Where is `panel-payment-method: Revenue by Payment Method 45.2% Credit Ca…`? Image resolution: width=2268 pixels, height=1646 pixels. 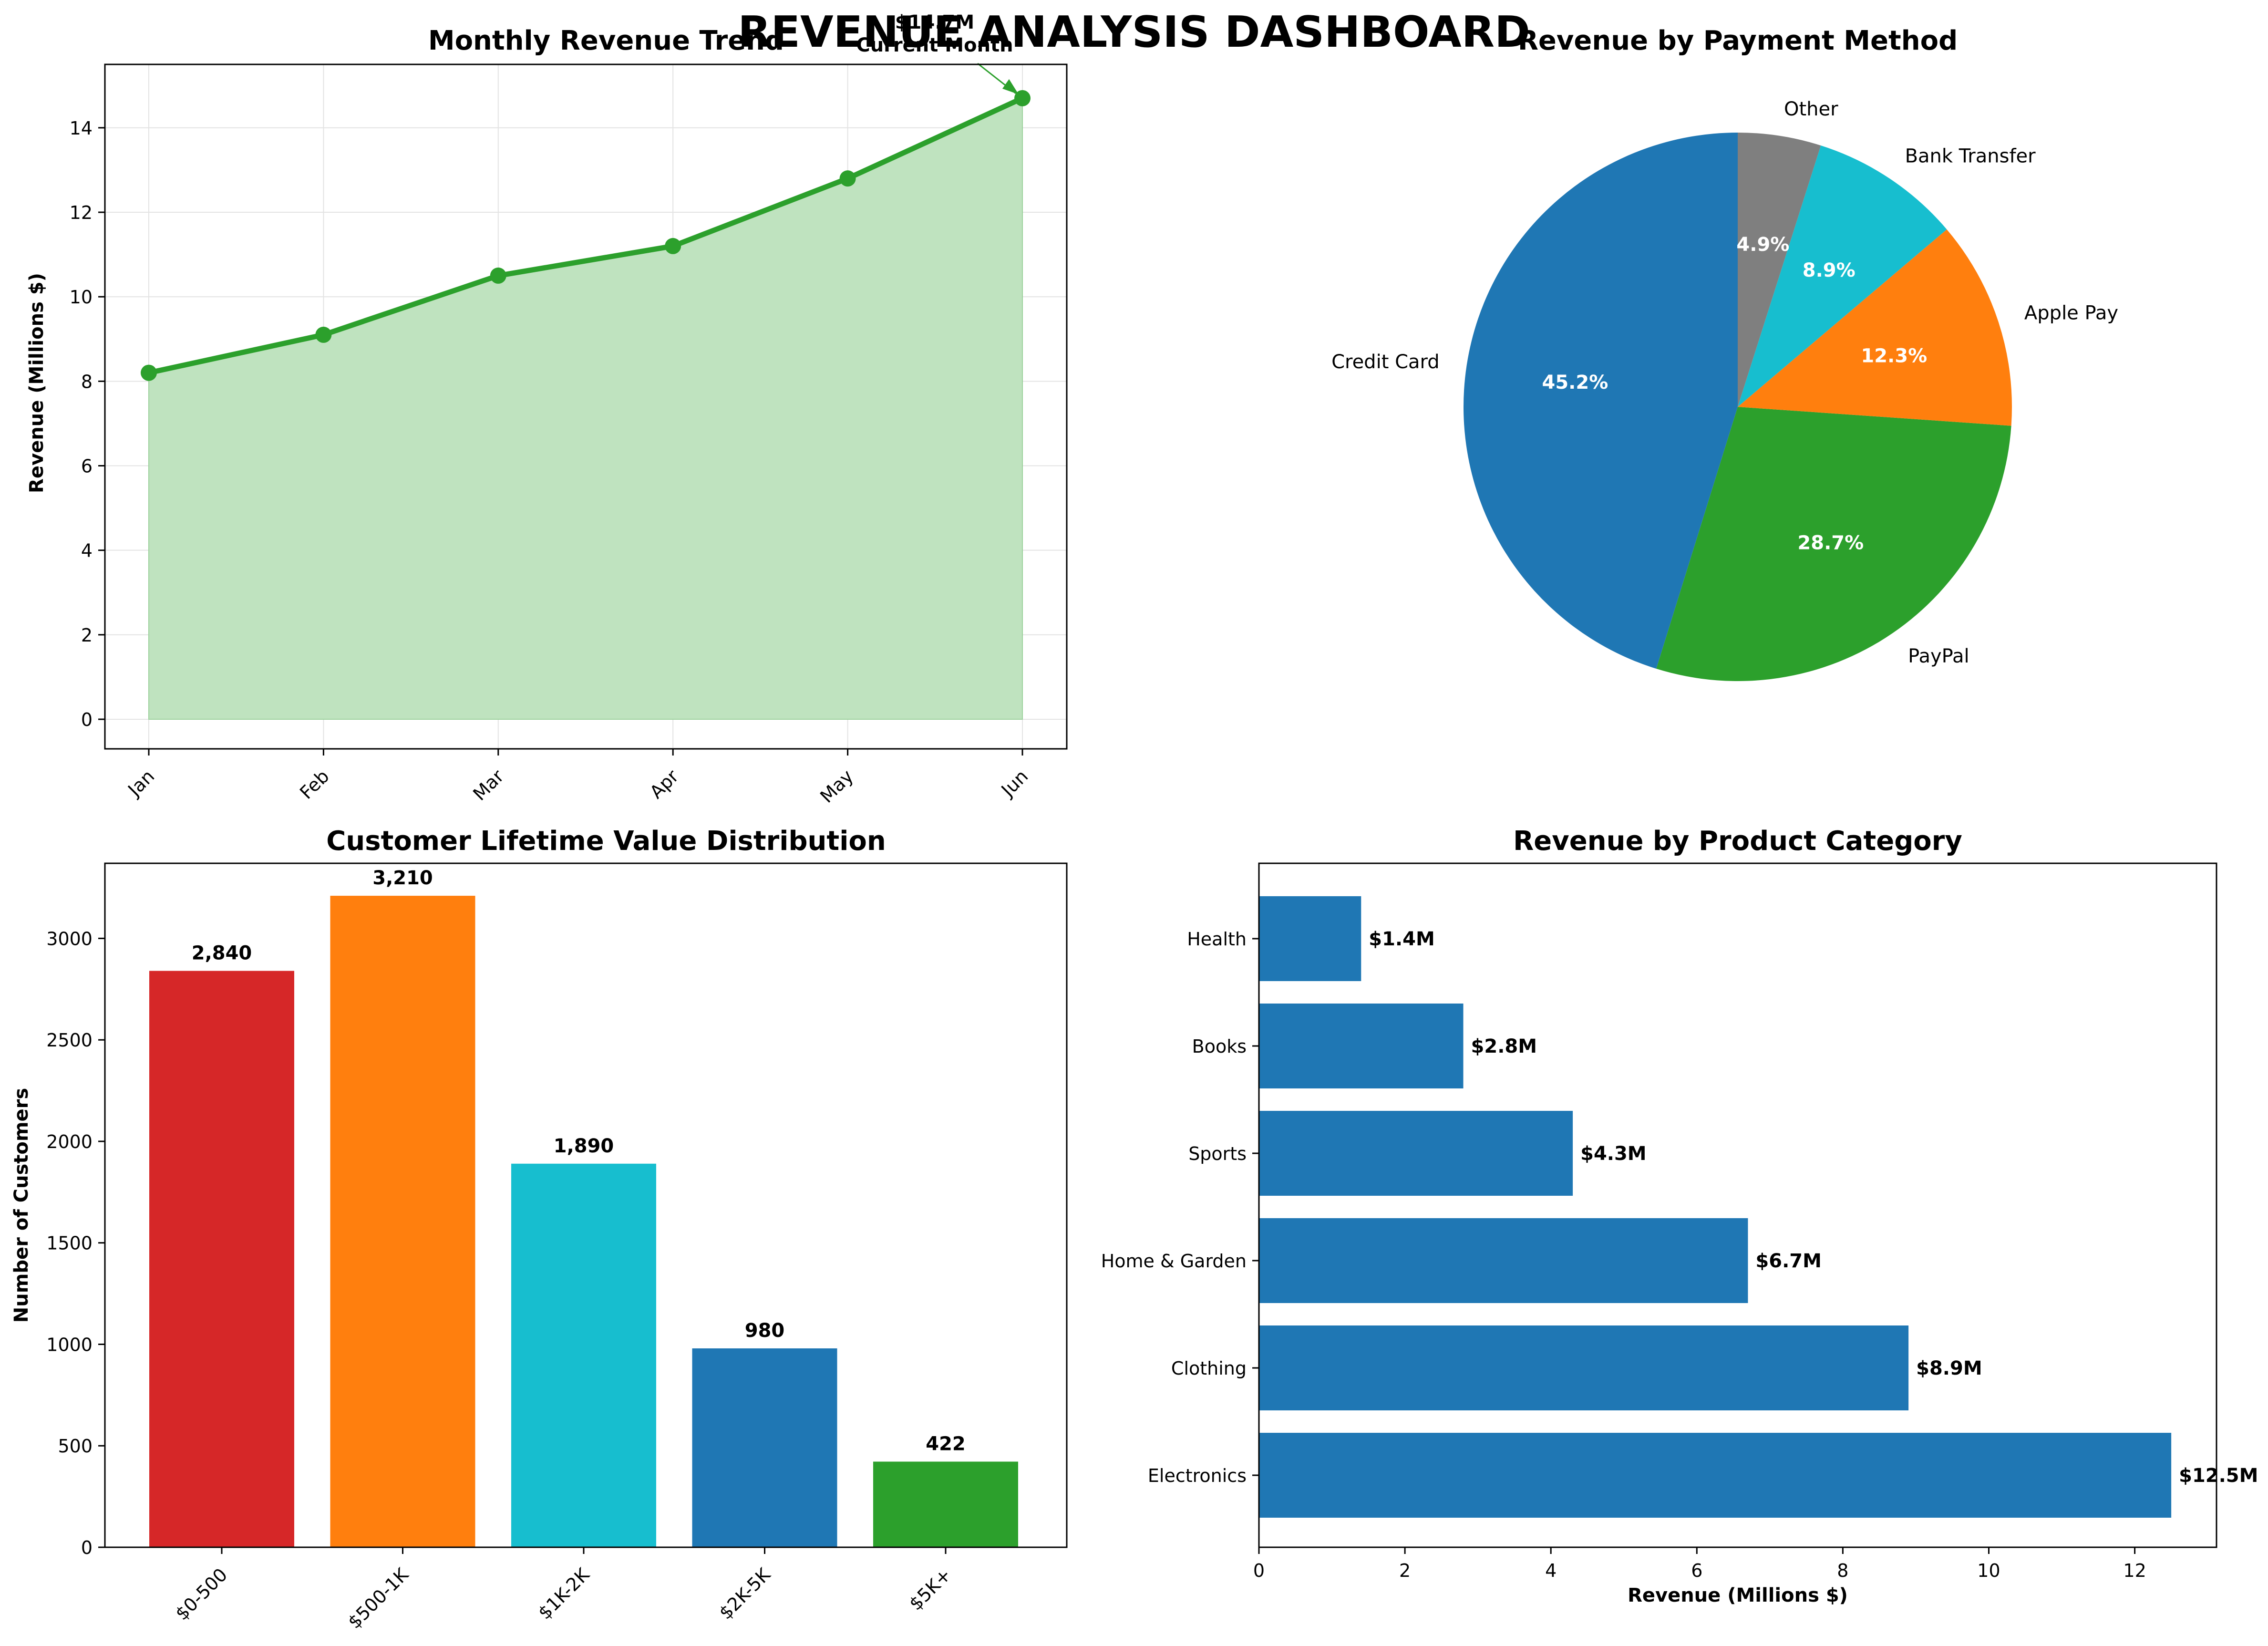 panel-payment-method: Revenue by Payment Method 45.2% Credit Ca… is located at coordinates (1724, 353).